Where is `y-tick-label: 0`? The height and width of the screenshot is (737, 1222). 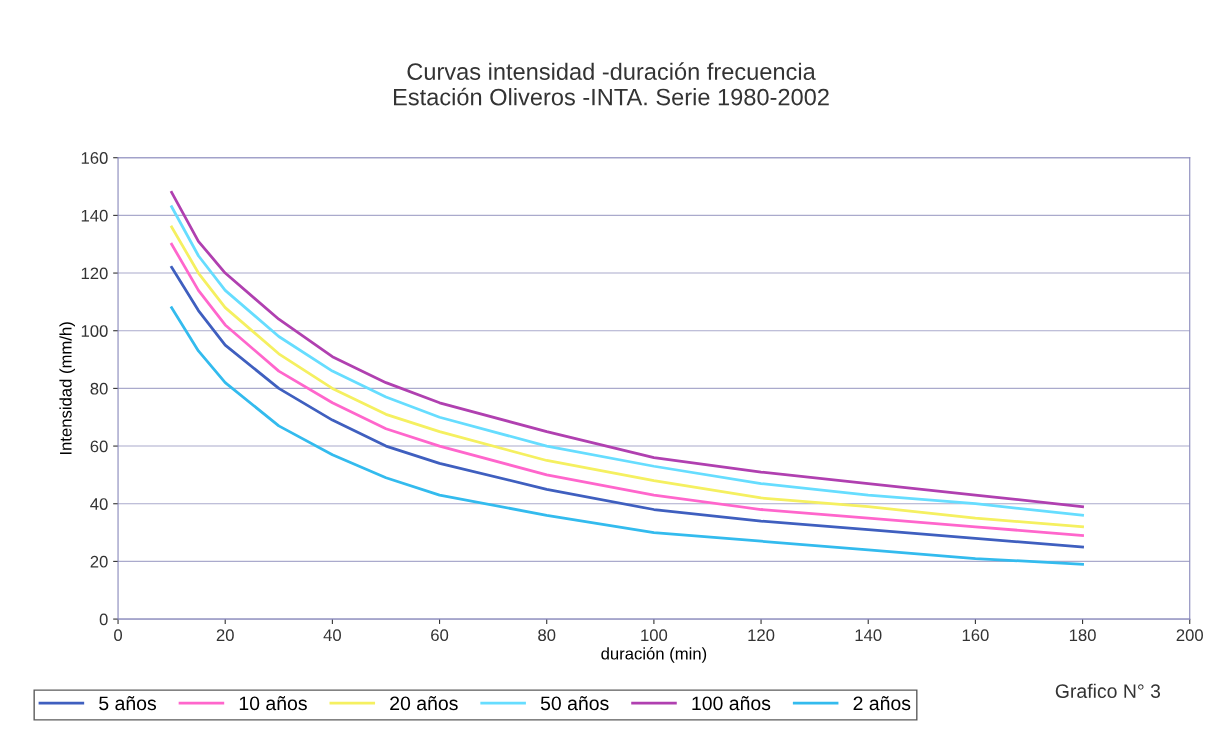
y-tick-label: 0 is located at coordinates (103, 619).